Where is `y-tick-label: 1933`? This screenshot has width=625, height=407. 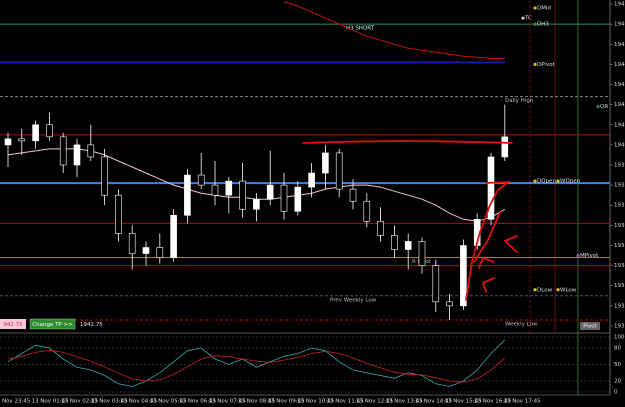 y-tick-label: 1933 is located at coordinates (619, 286).